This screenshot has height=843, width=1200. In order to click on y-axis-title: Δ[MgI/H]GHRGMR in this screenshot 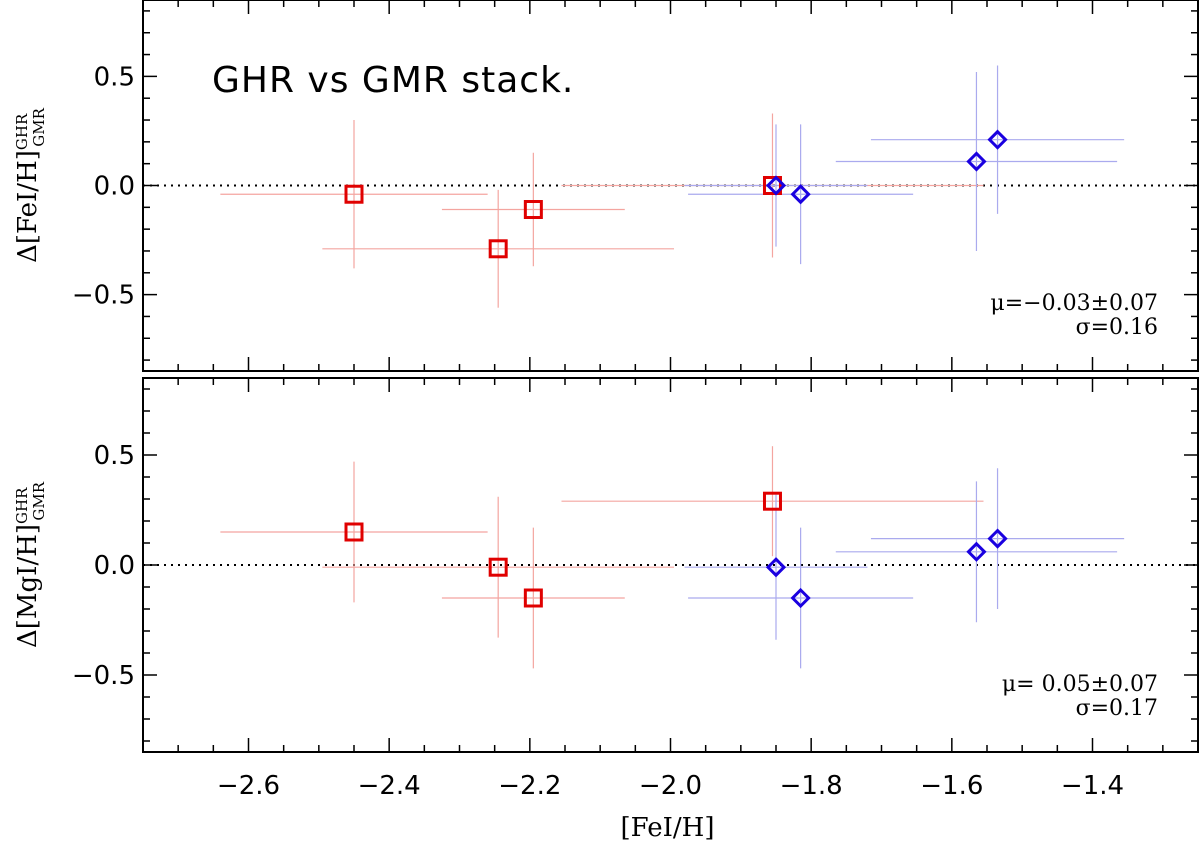, I will do `click(30, 564)`.